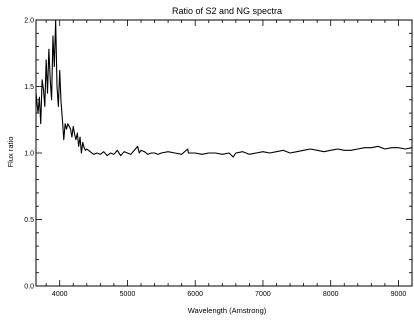 The width and height of the screenshot is (414, 322). I want to click on x-tick-label: 8000, so click(331, 294).